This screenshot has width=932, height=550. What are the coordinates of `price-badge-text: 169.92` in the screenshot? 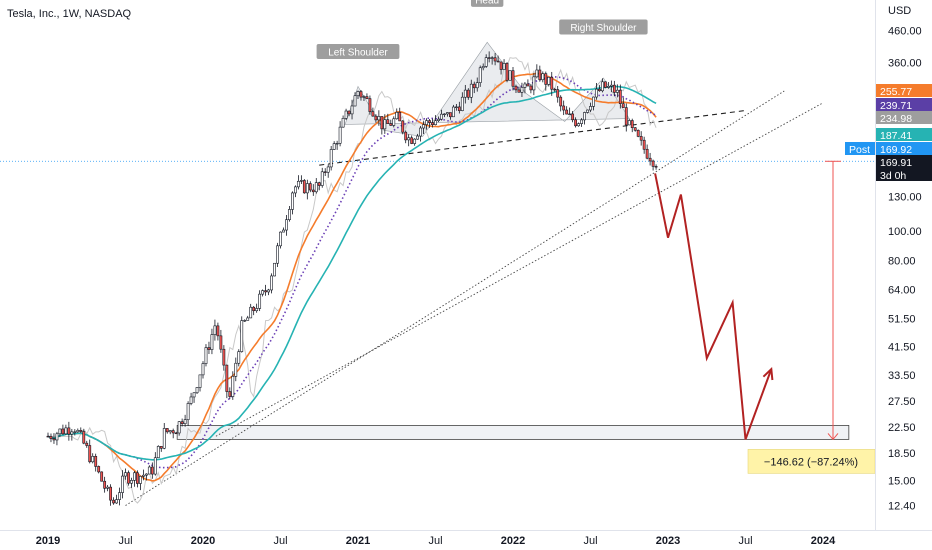 It's located at (896, 150).